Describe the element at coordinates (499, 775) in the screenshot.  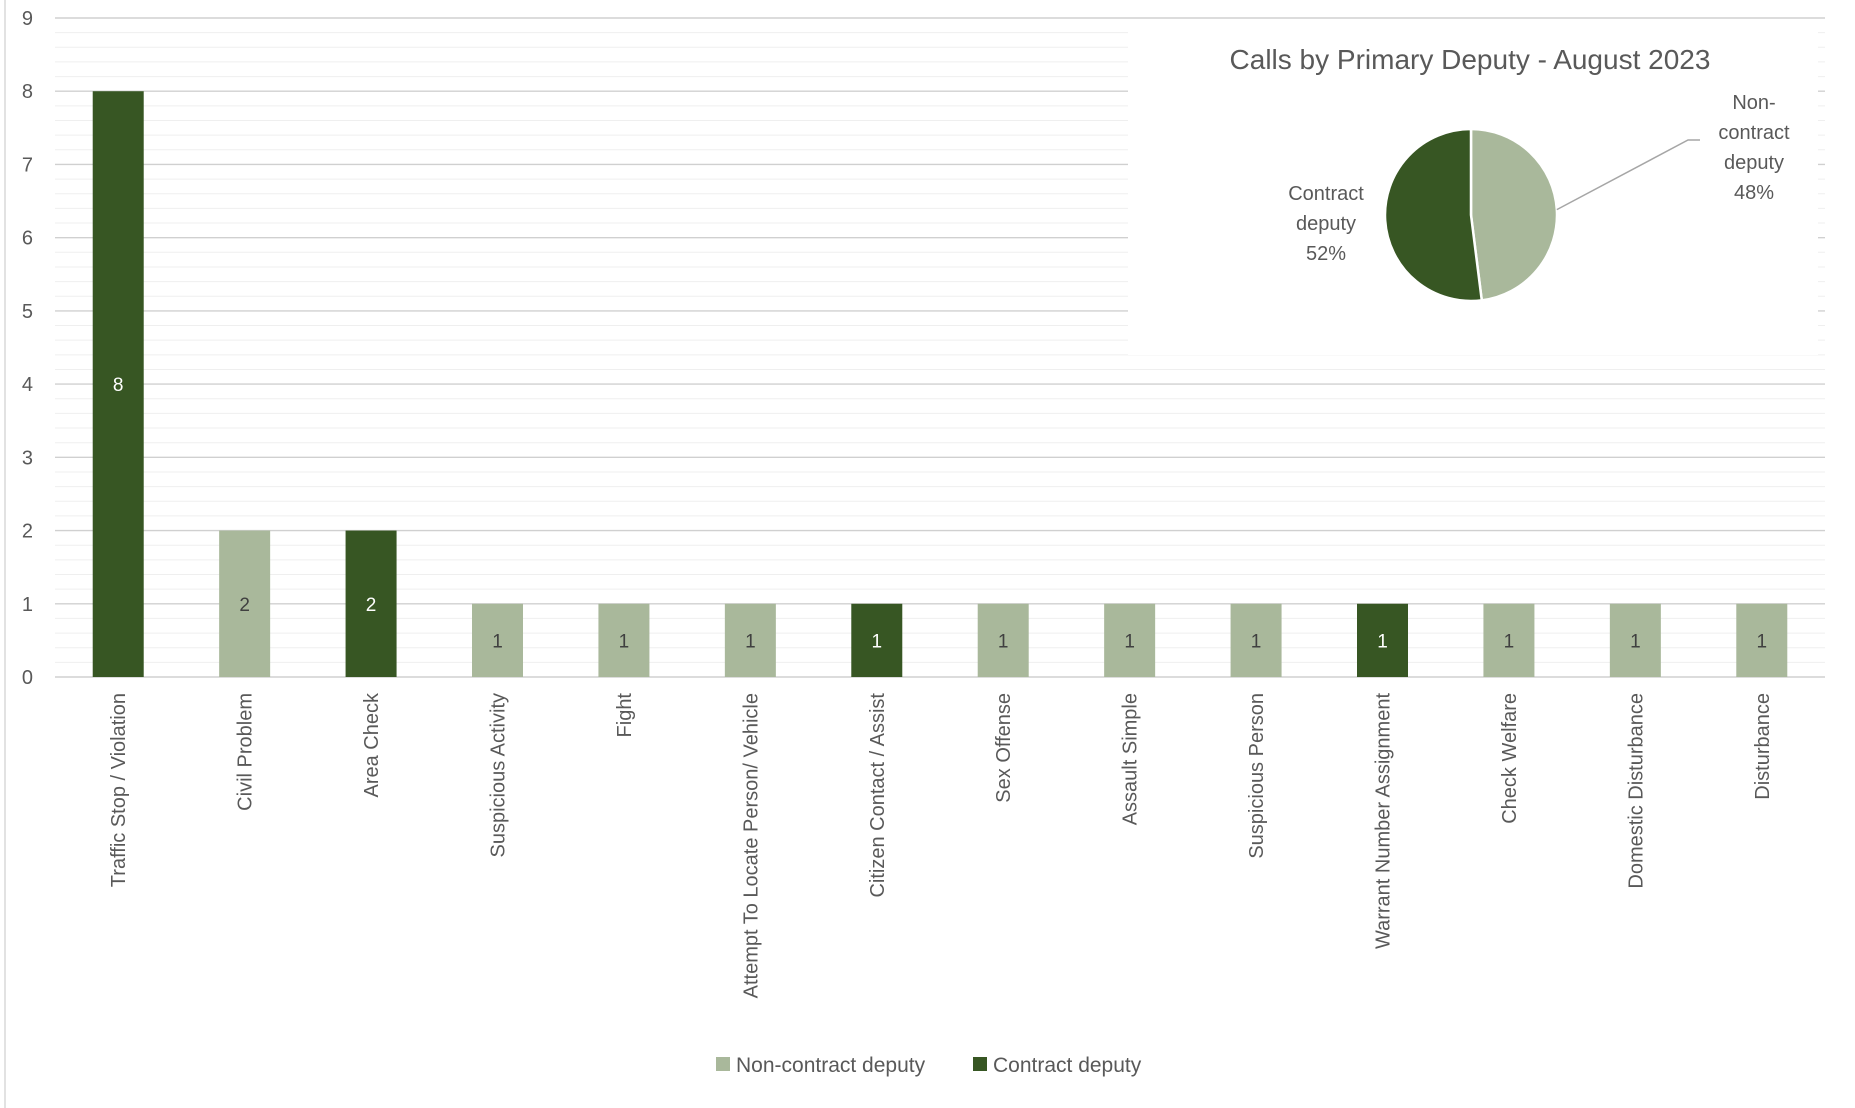
I see `category-label: Suspicious Activity` at that location.